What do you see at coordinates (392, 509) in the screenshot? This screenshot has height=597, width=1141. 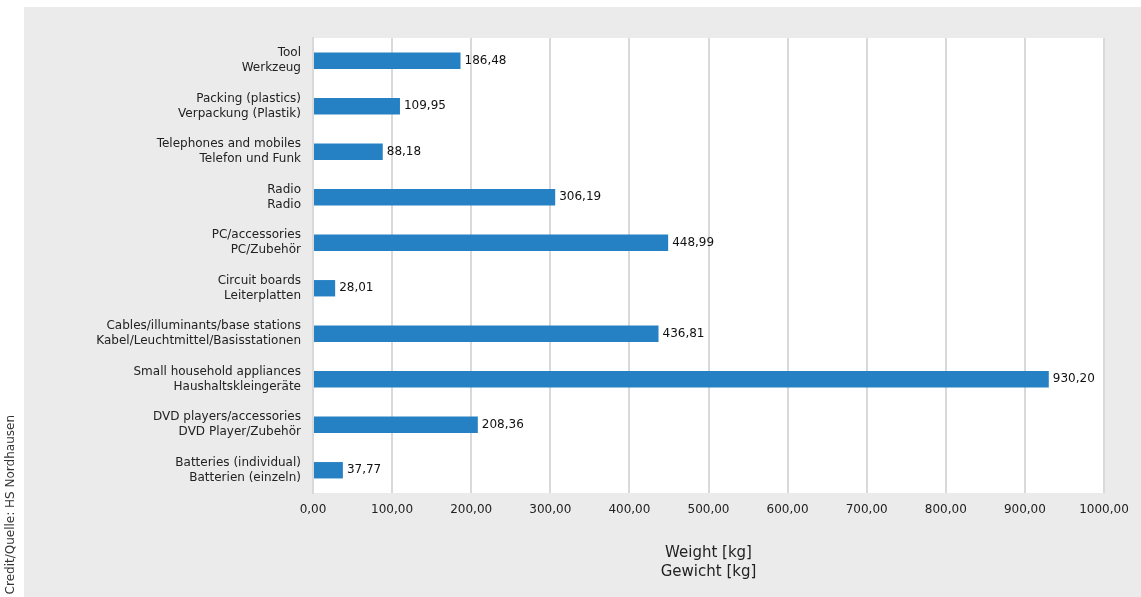 I see `x-tick-label: 100,00` at bounding box center [392, 509].